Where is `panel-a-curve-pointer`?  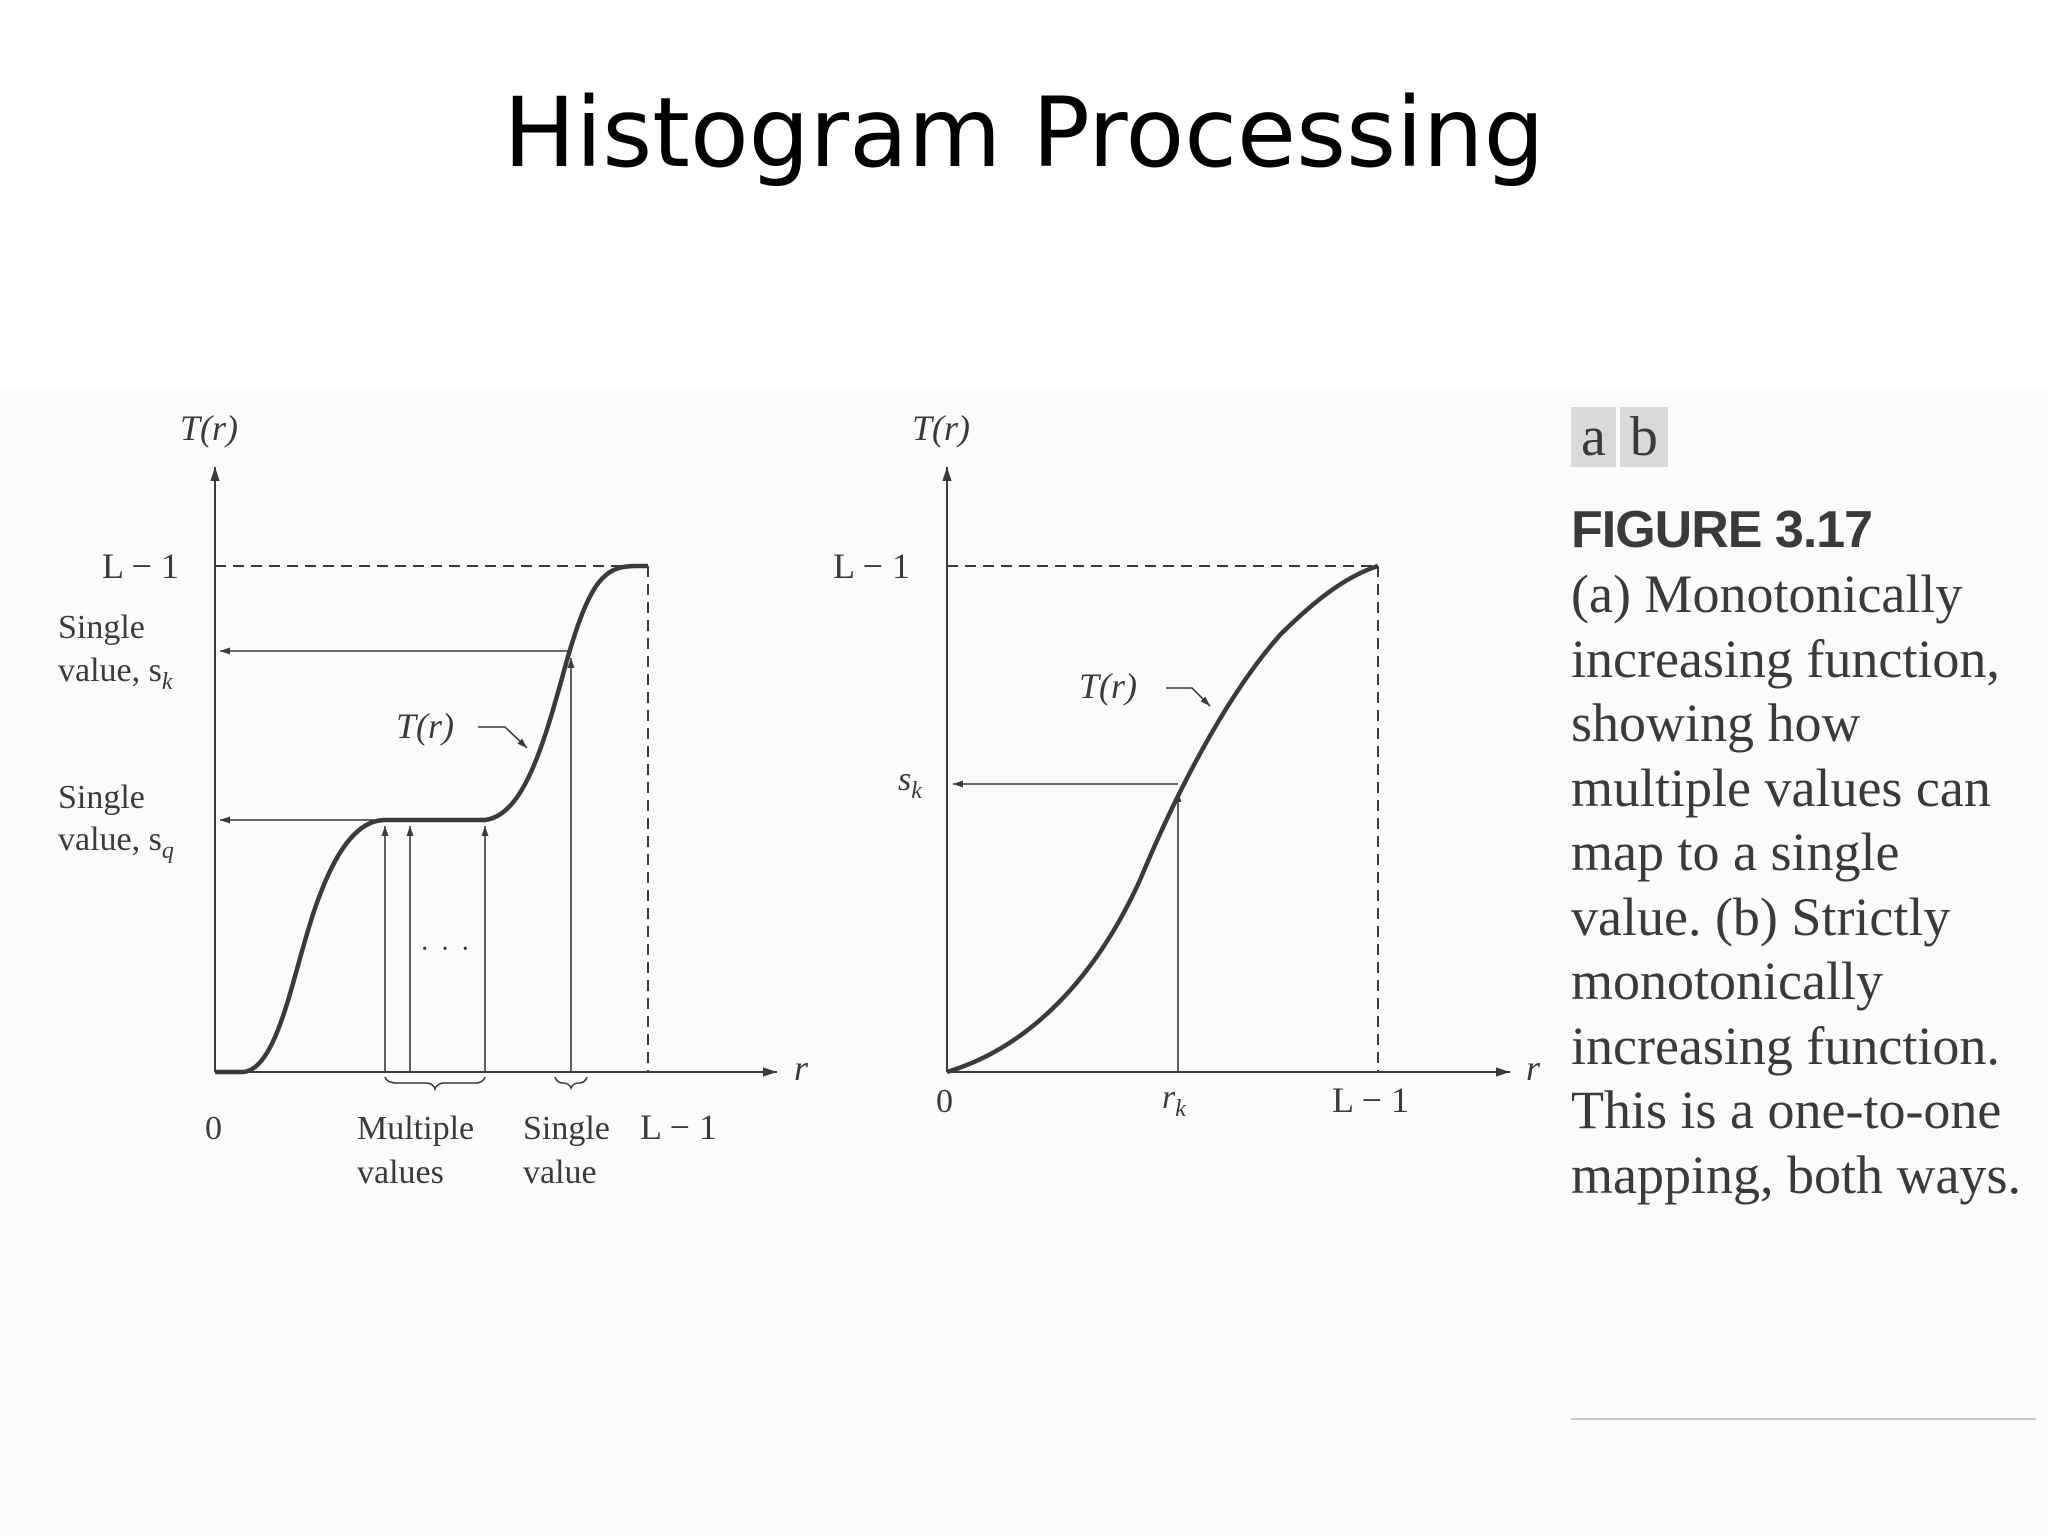
panel-a-curve-pointer is located at coordinates (503, 737).